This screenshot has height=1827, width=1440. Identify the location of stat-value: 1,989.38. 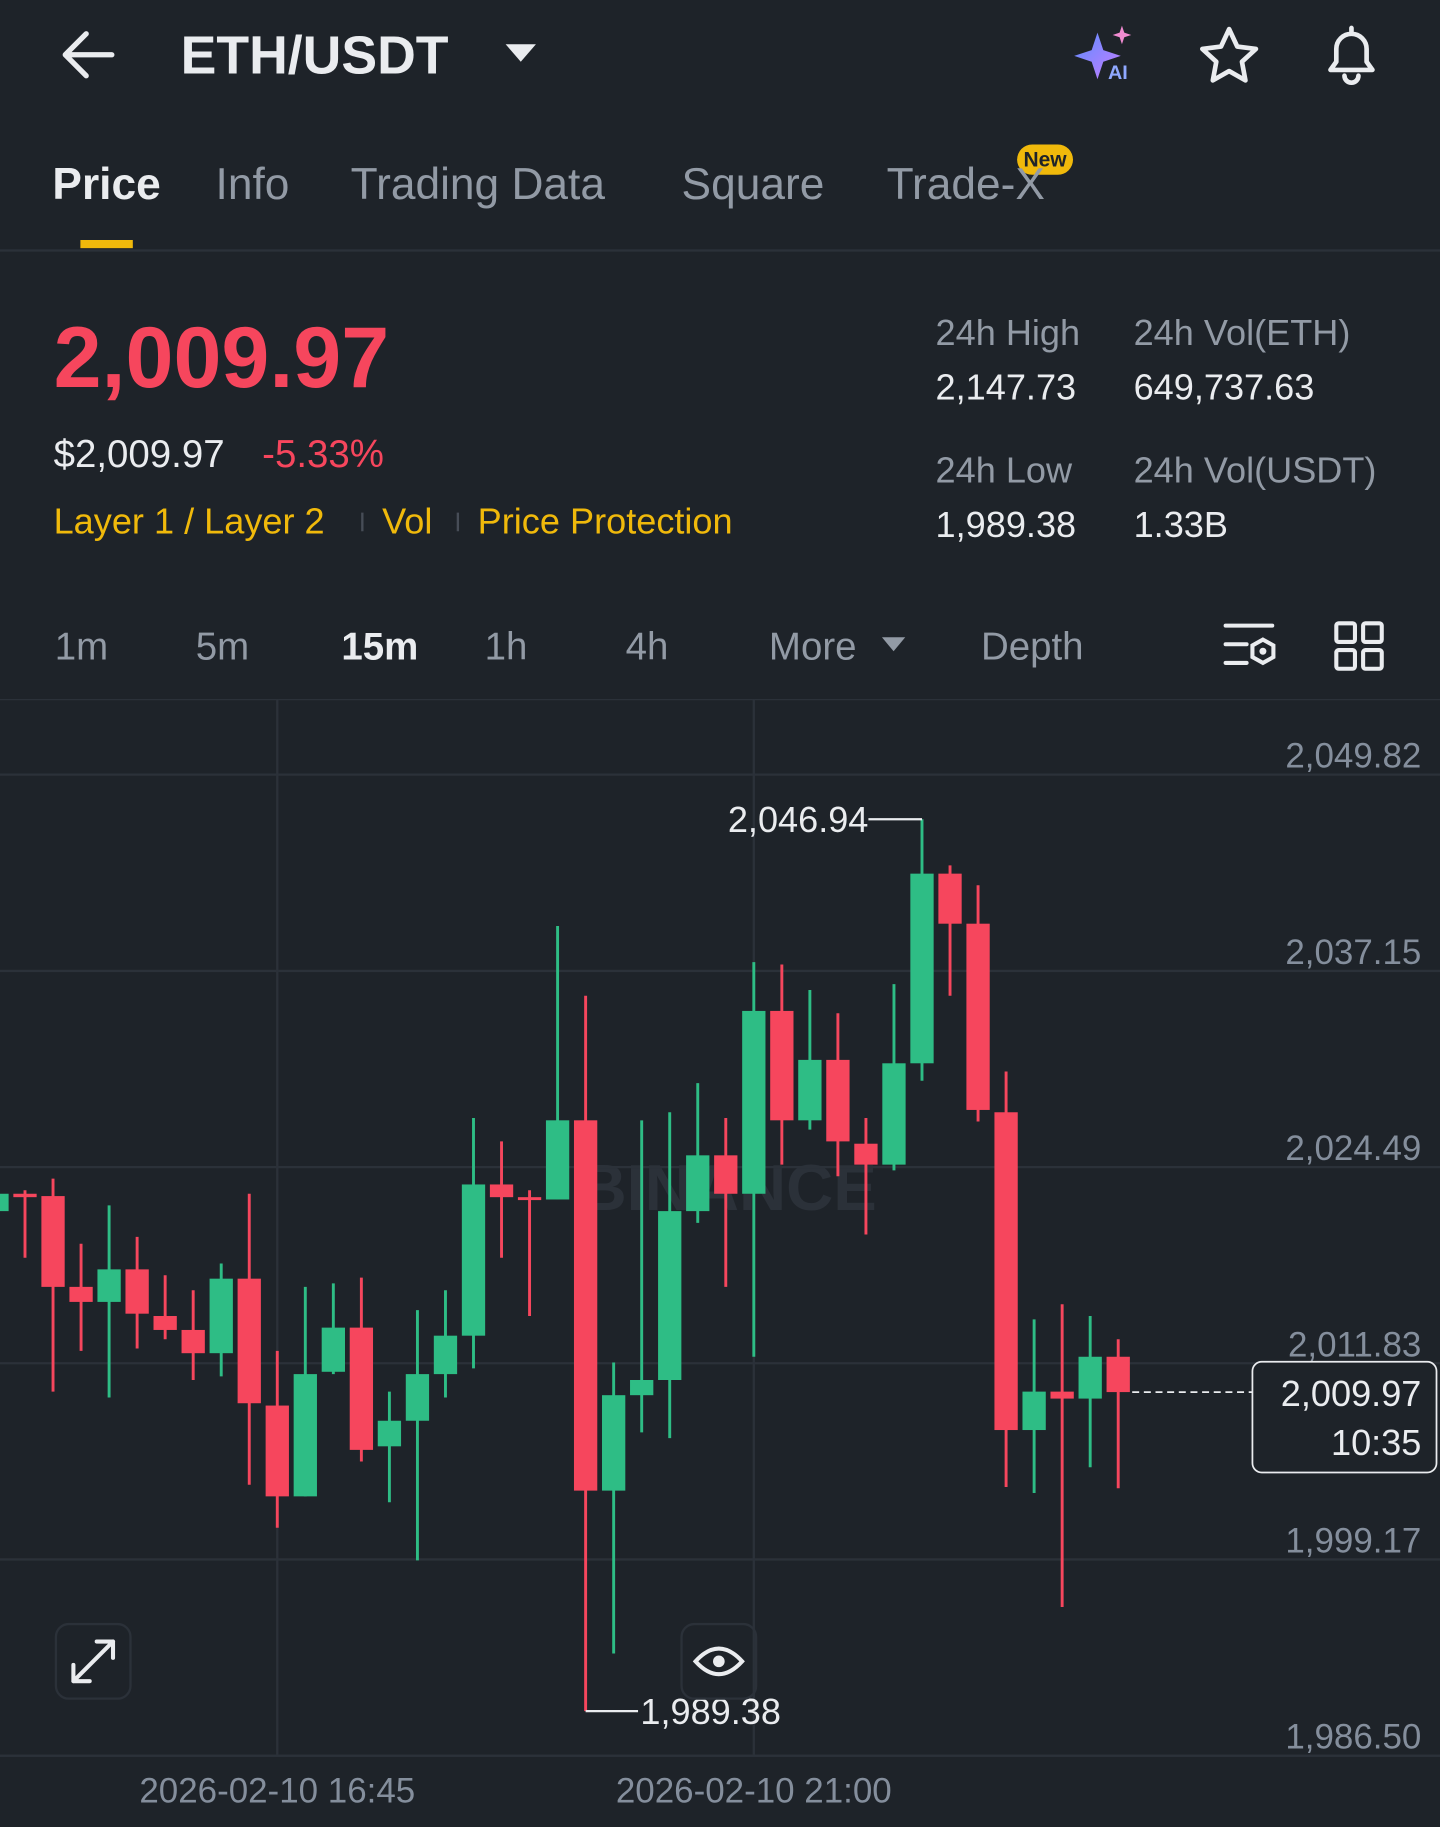
(1006, 525).